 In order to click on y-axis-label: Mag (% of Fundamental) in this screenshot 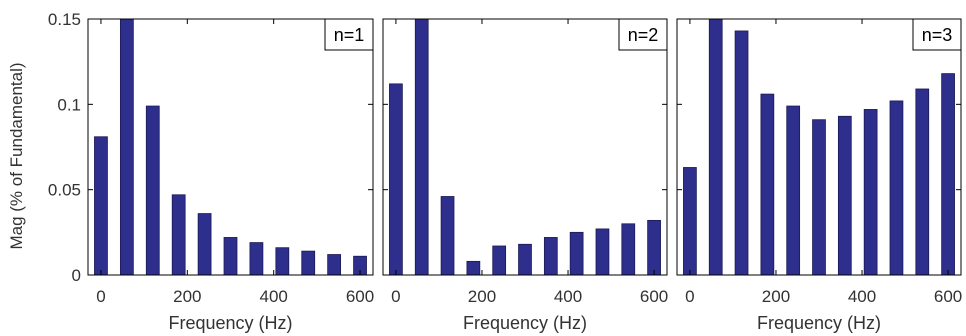, I will do `click(16, 155)`.